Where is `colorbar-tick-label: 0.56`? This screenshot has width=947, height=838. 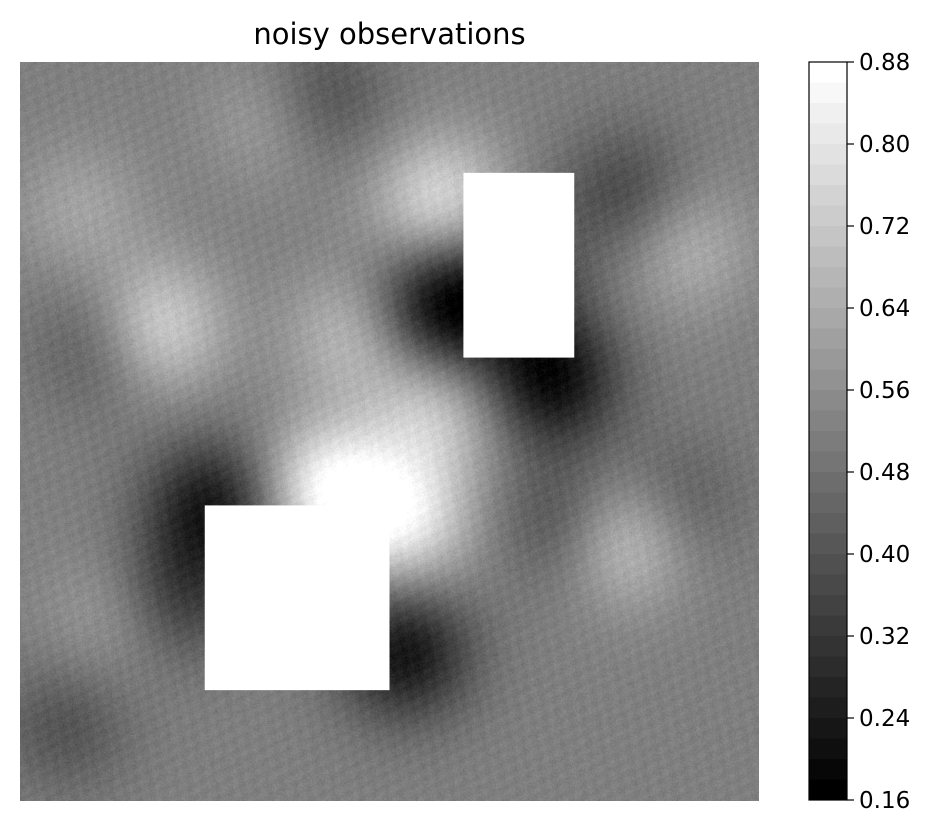
colorbar-tick-label: 0.56 is located at coordinates (884, 391).